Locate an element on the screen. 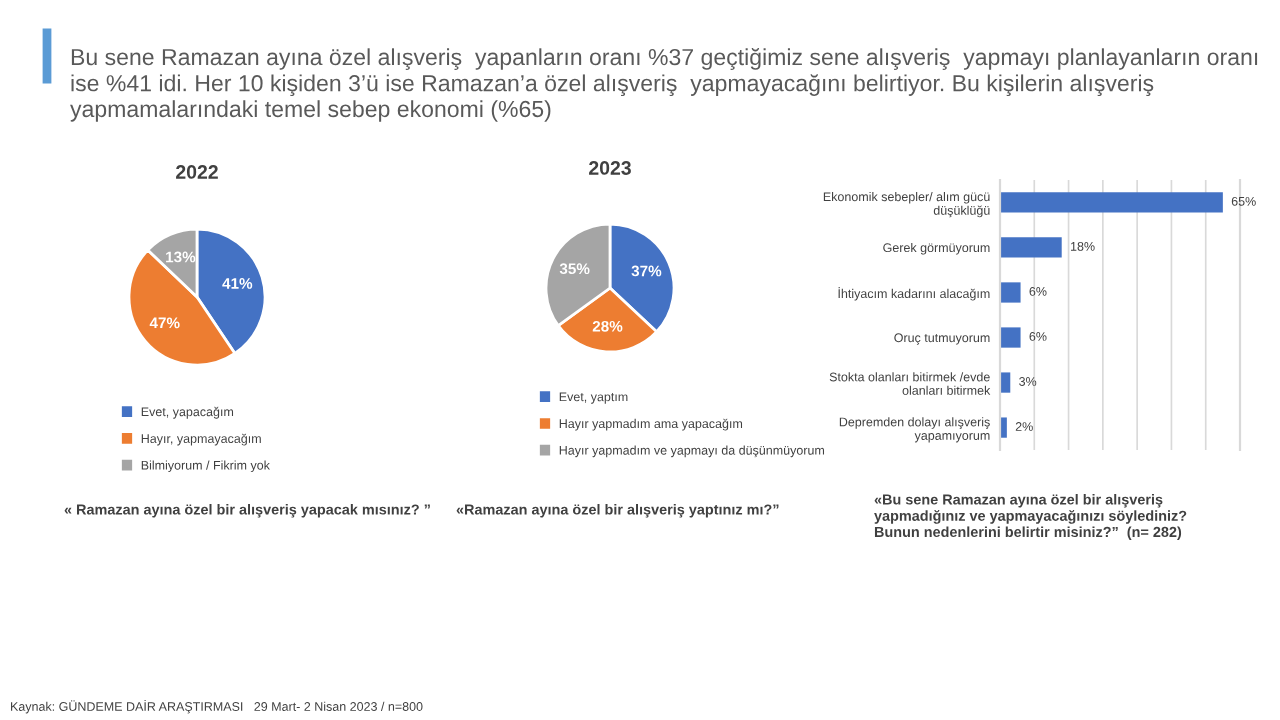 The image size is (1280, 720). chart-title: 2023 is located at coordinates (610, 168).